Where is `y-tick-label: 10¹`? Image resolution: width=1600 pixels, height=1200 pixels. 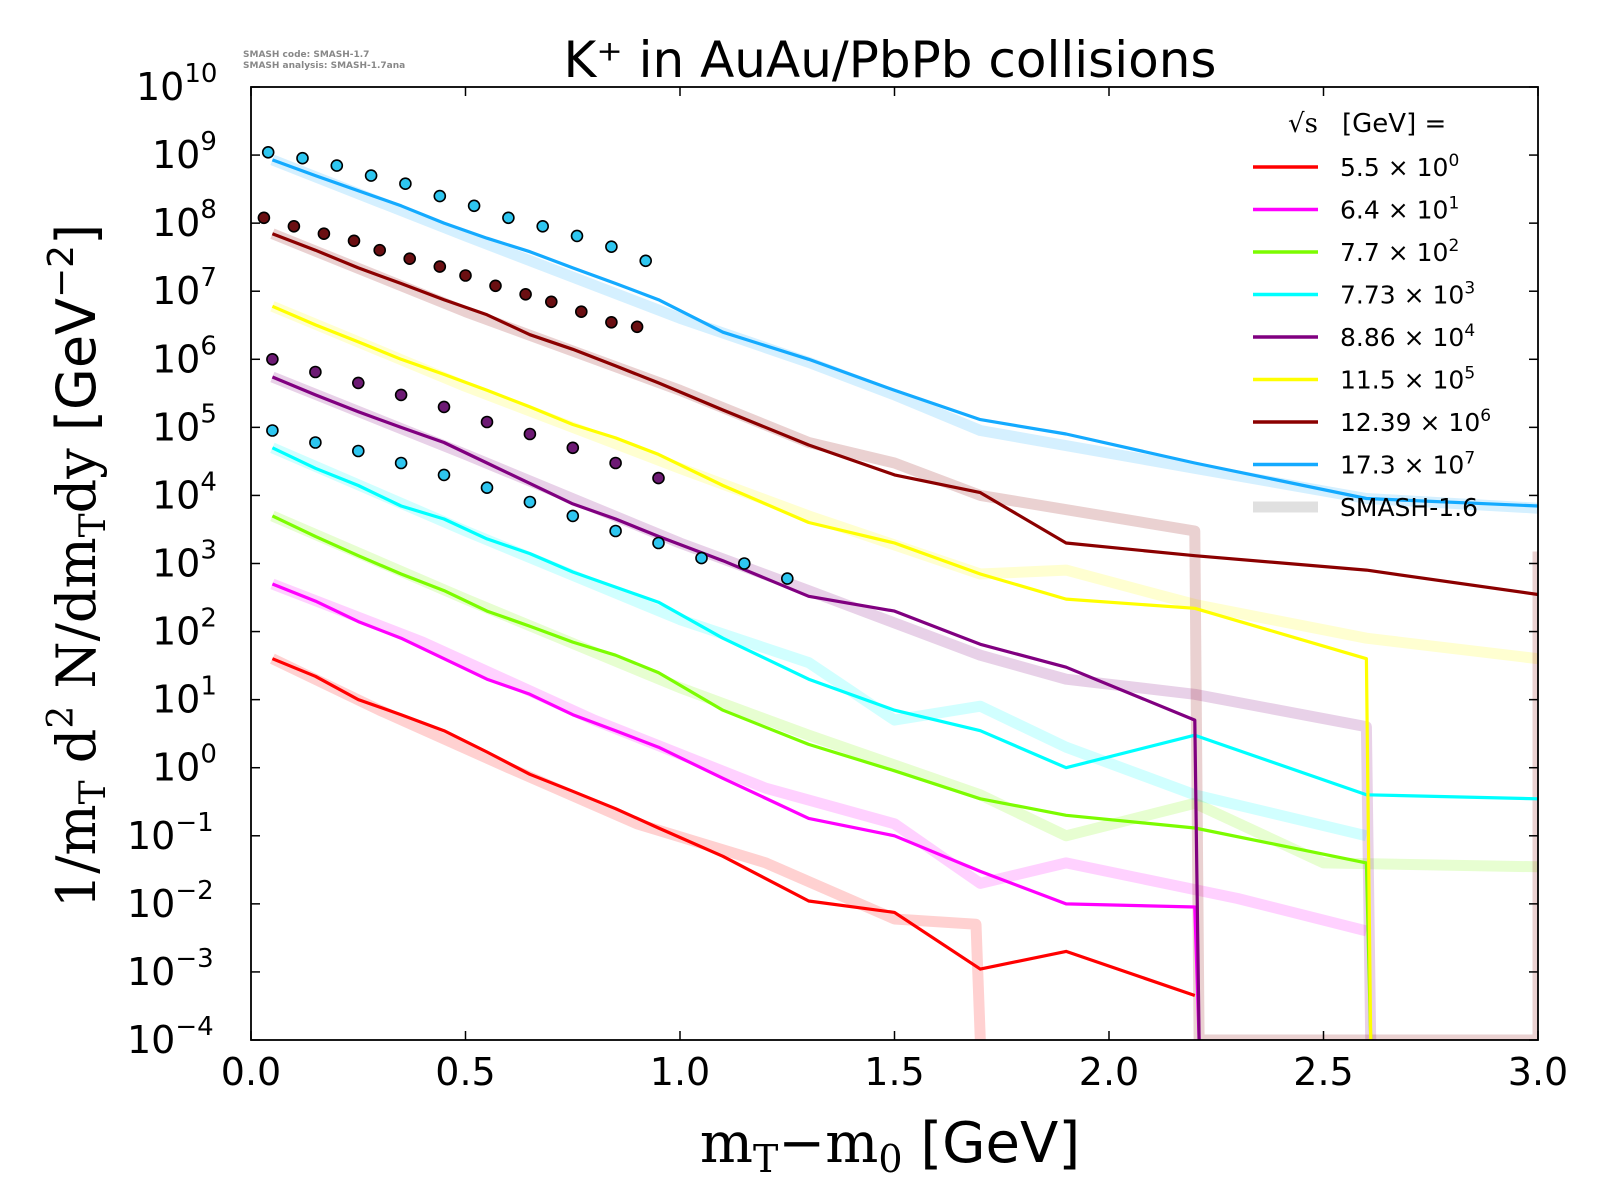
y-tick-label: 10¹ is located at coordinates (184, 697).